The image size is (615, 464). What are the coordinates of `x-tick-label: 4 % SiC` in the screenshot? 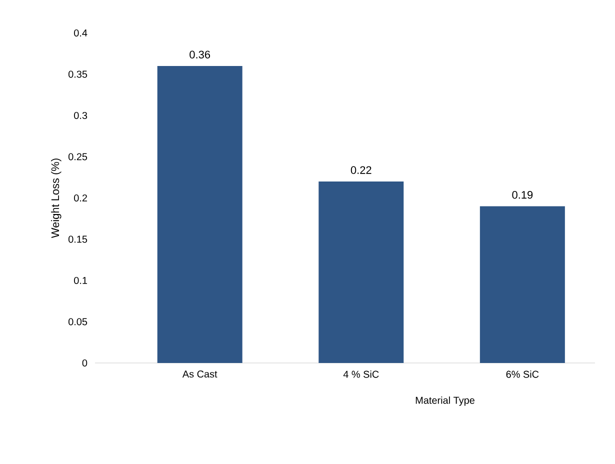 It's located at (361, 374).